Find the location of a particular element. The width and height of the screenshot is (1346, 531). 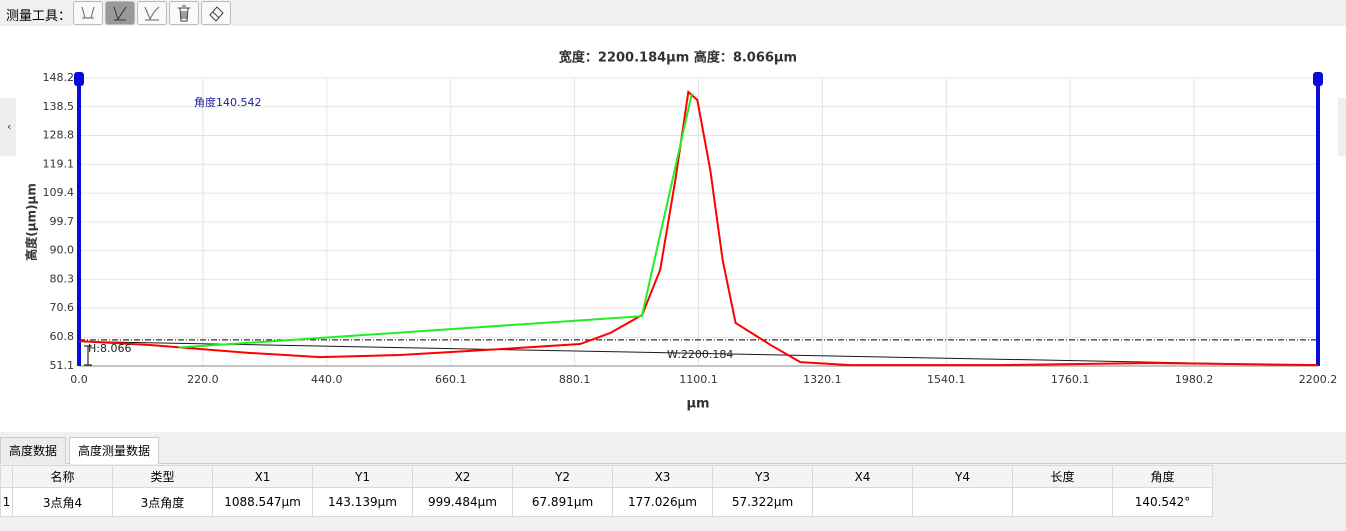

column-header: 名称 is located at coordinates (62, 476).